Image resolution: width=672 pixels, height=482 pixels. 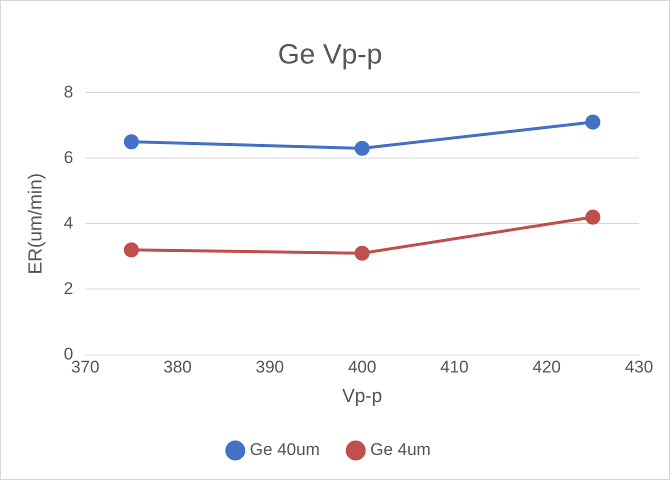 I want to click on chart-title: Ge Vp-p, so click(x=330, y=54).